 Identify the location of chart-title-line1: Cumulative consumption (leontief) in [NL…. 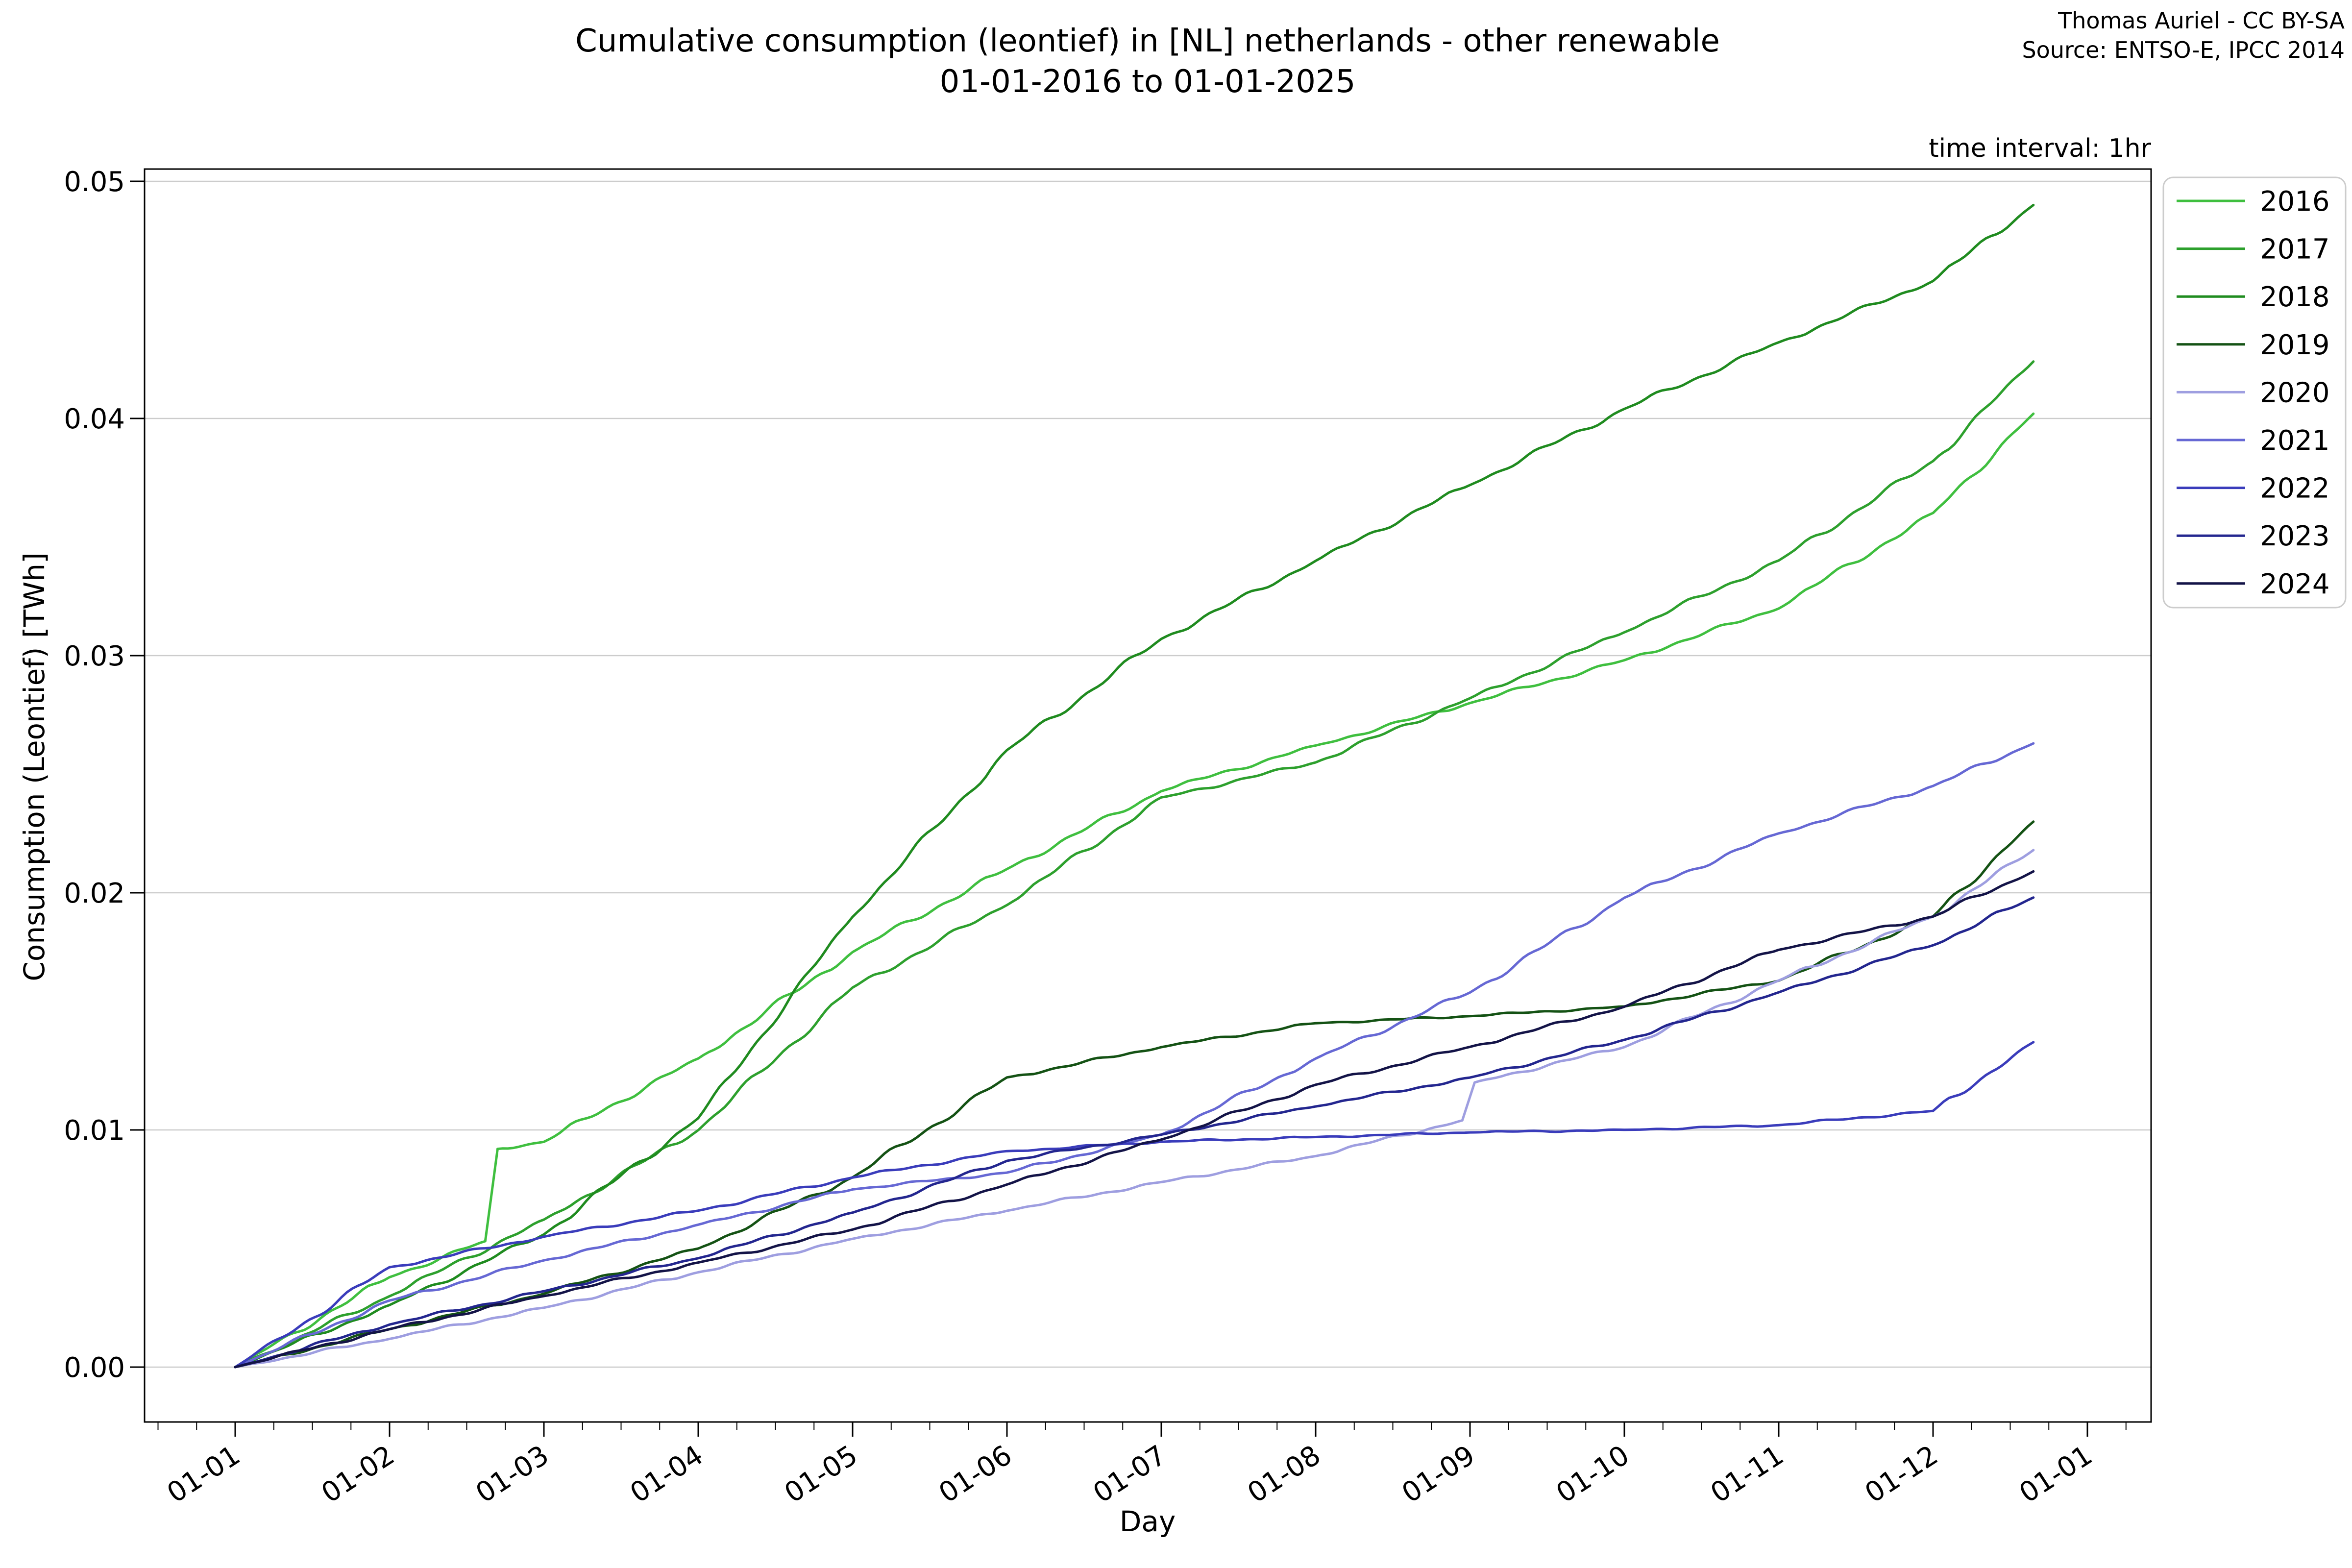
(1147, 41).